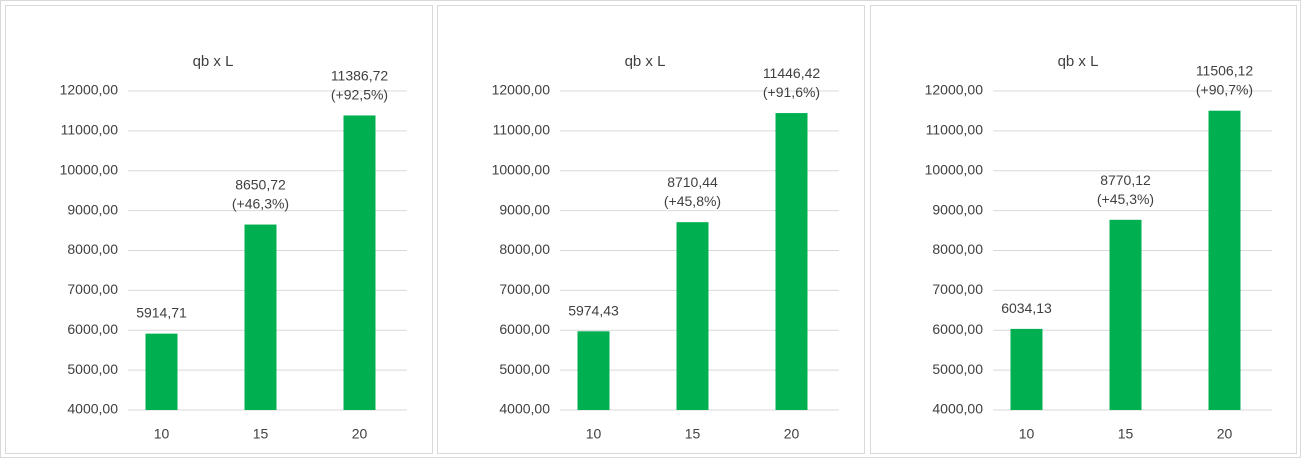  What do you see at coordinates (260, 193) in the screenshot?
I see `value-label: 8650,72 (+46,3%)` at bounding box center [260, 193].